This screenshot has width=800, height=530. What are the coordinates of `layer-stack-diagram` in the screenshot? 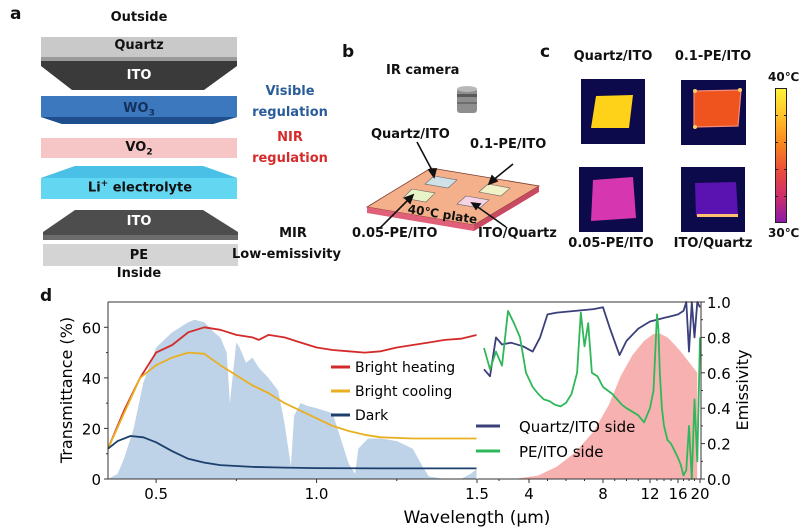 It's located at (139, 151).